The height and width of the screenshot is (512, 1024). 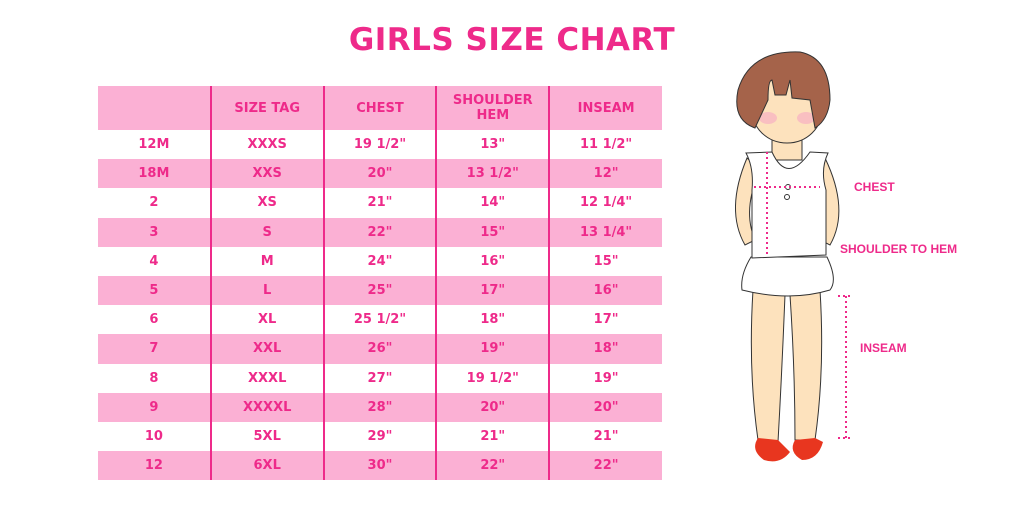 What do you see at coordinates (512, 40) in the screenshot?
I see `page-title: GIRLS SIZE CHART` at bounding box center [512, 40].